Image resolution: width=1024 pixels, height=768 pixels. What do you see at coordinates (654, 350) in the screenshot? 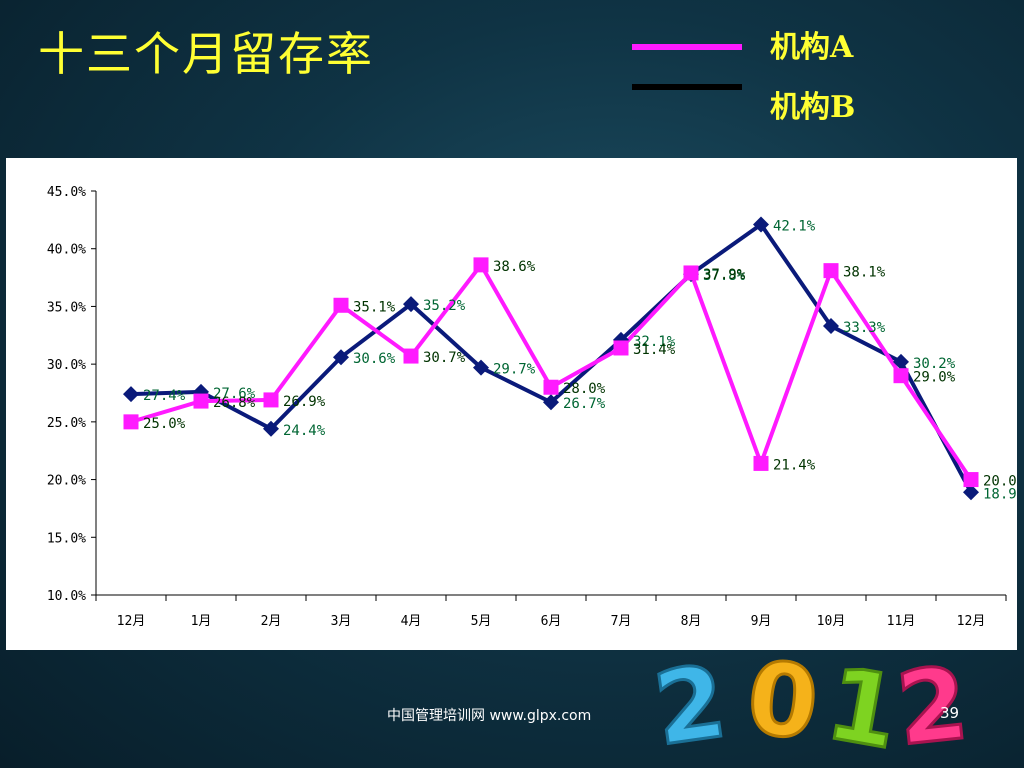
I see `series-a-data-label: 31.4%` at bounding box center [654, 350].